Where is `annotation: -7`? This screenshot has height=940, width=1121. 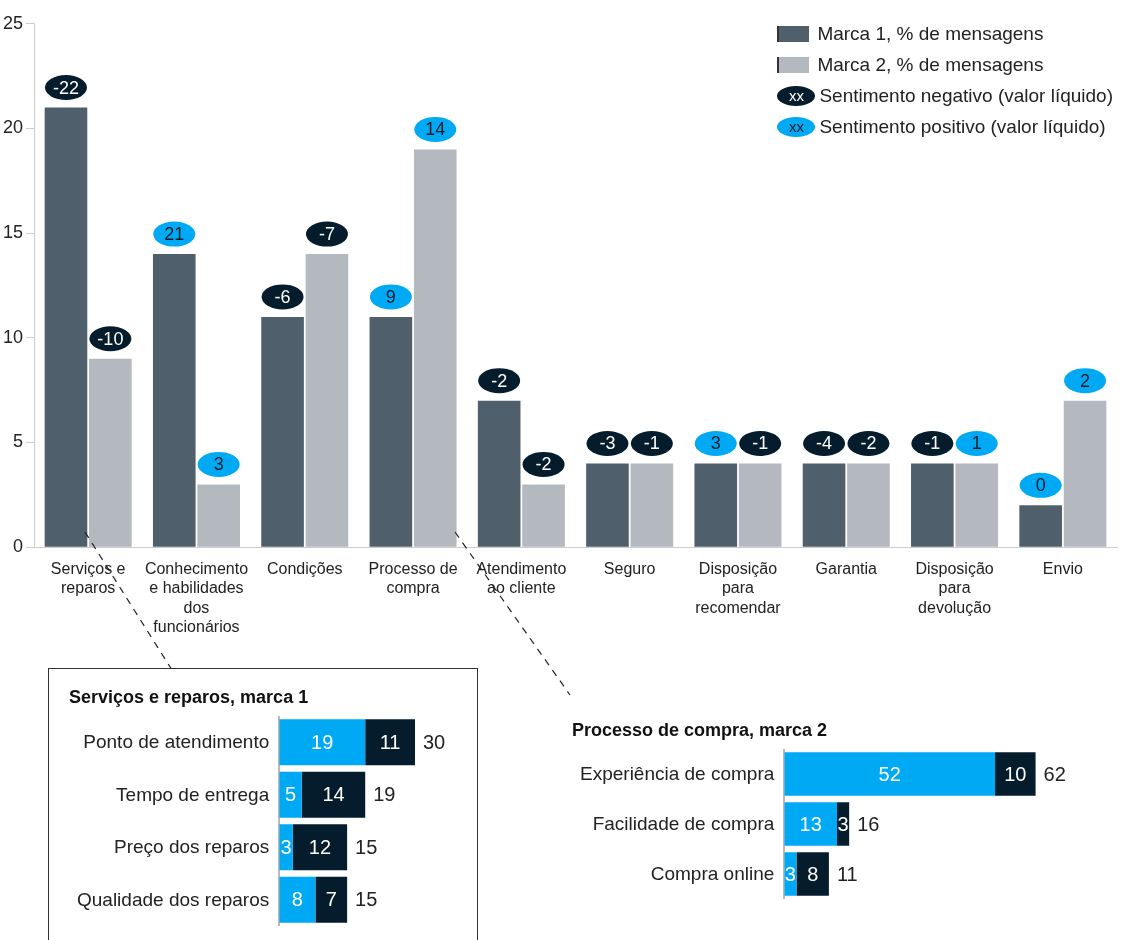 annotation: -7 is located at coordinates (326, 234).